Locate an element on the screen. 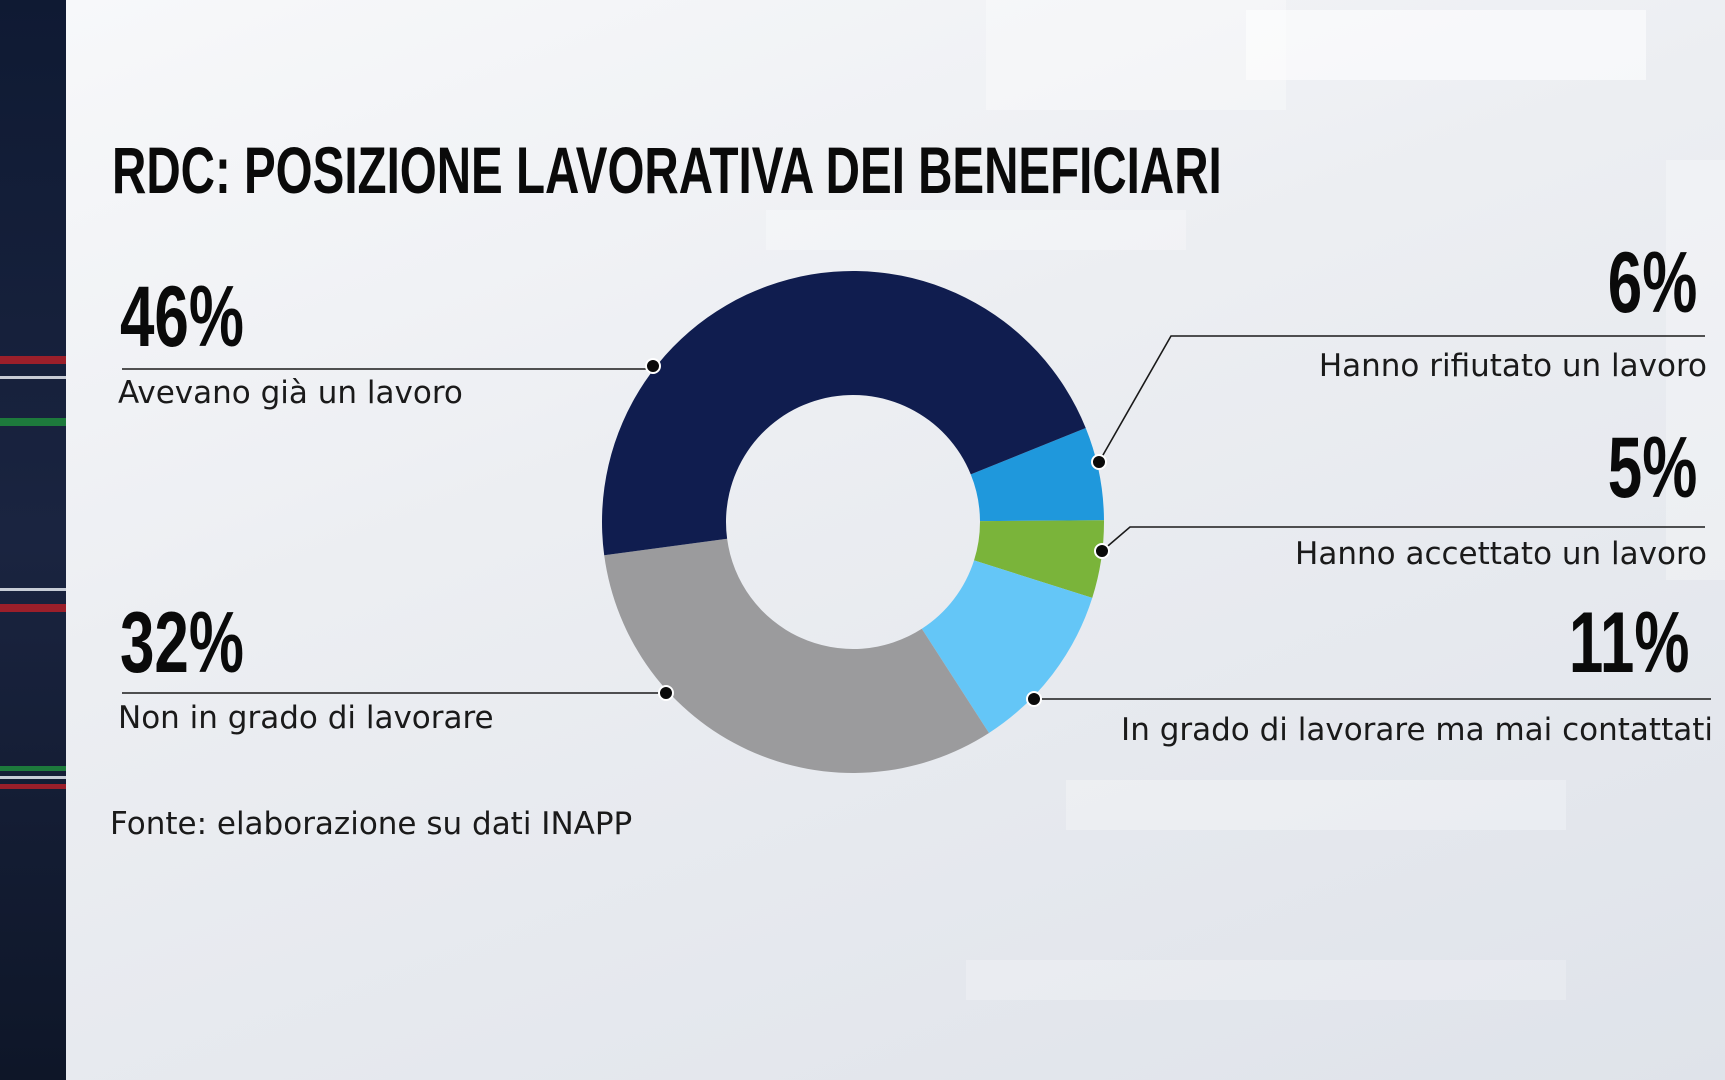 This screenshot has width=1725, height=1080. pct-avevano: 46% is located at coordinates (182, 317).